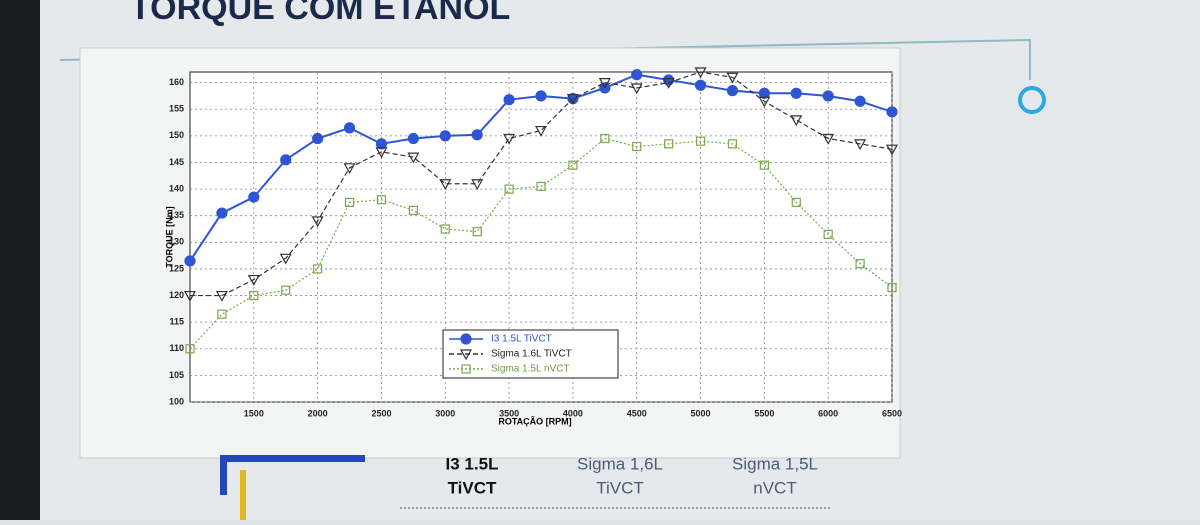 This screenshot has height=525, width=1200. I want to click on comparison-label: nVCT, so click(774, 487).